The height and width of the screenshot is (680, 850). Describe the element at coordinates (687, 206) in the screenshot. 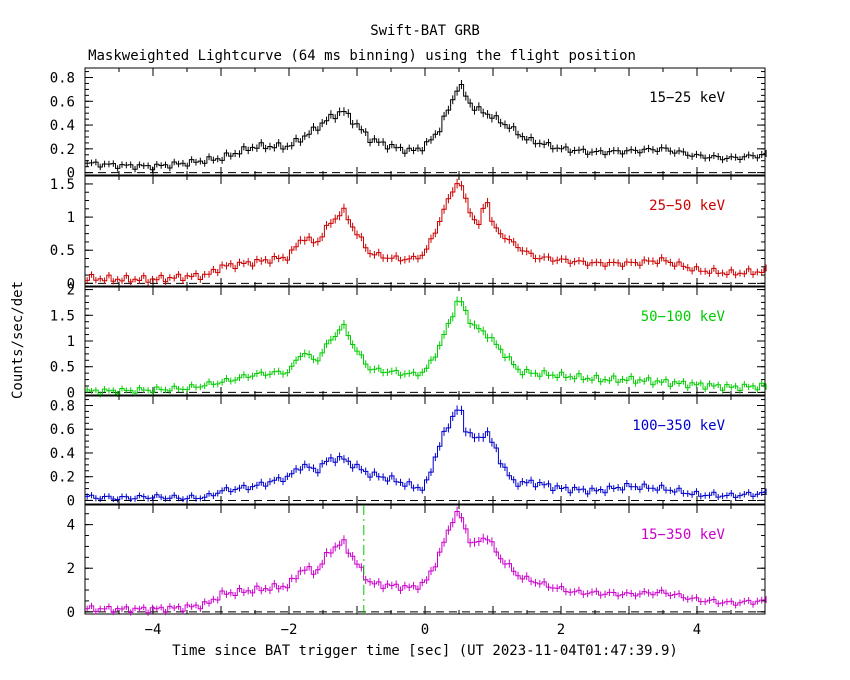

I see `series-label: 25−50 keV` at that location.